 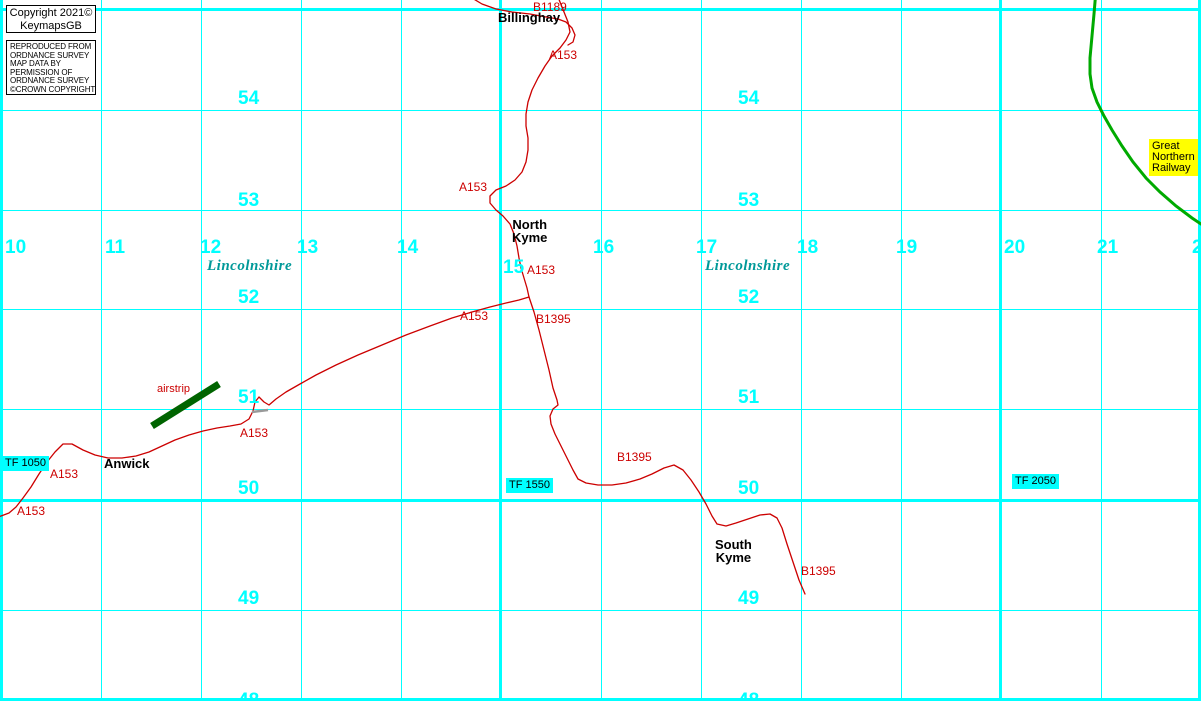 What do you see at coordinates (51, 26) in the screenshot?
I see `copyright-title-line2: KeymapsGB` at bounding box center [51, 26].